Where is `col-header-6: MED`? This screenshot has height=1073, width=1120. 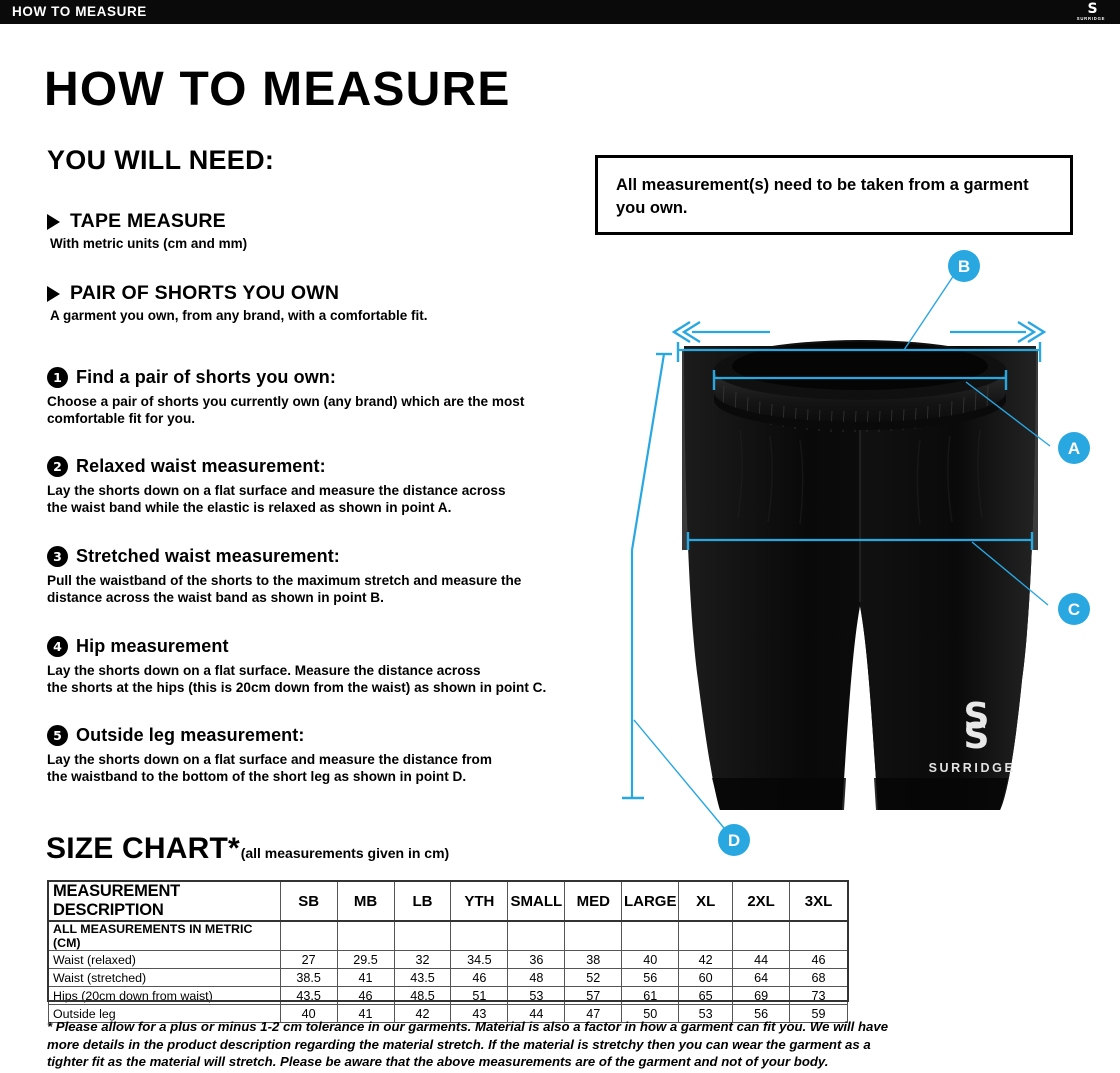 col-header-6: MED is located at coordinates (593, 901).